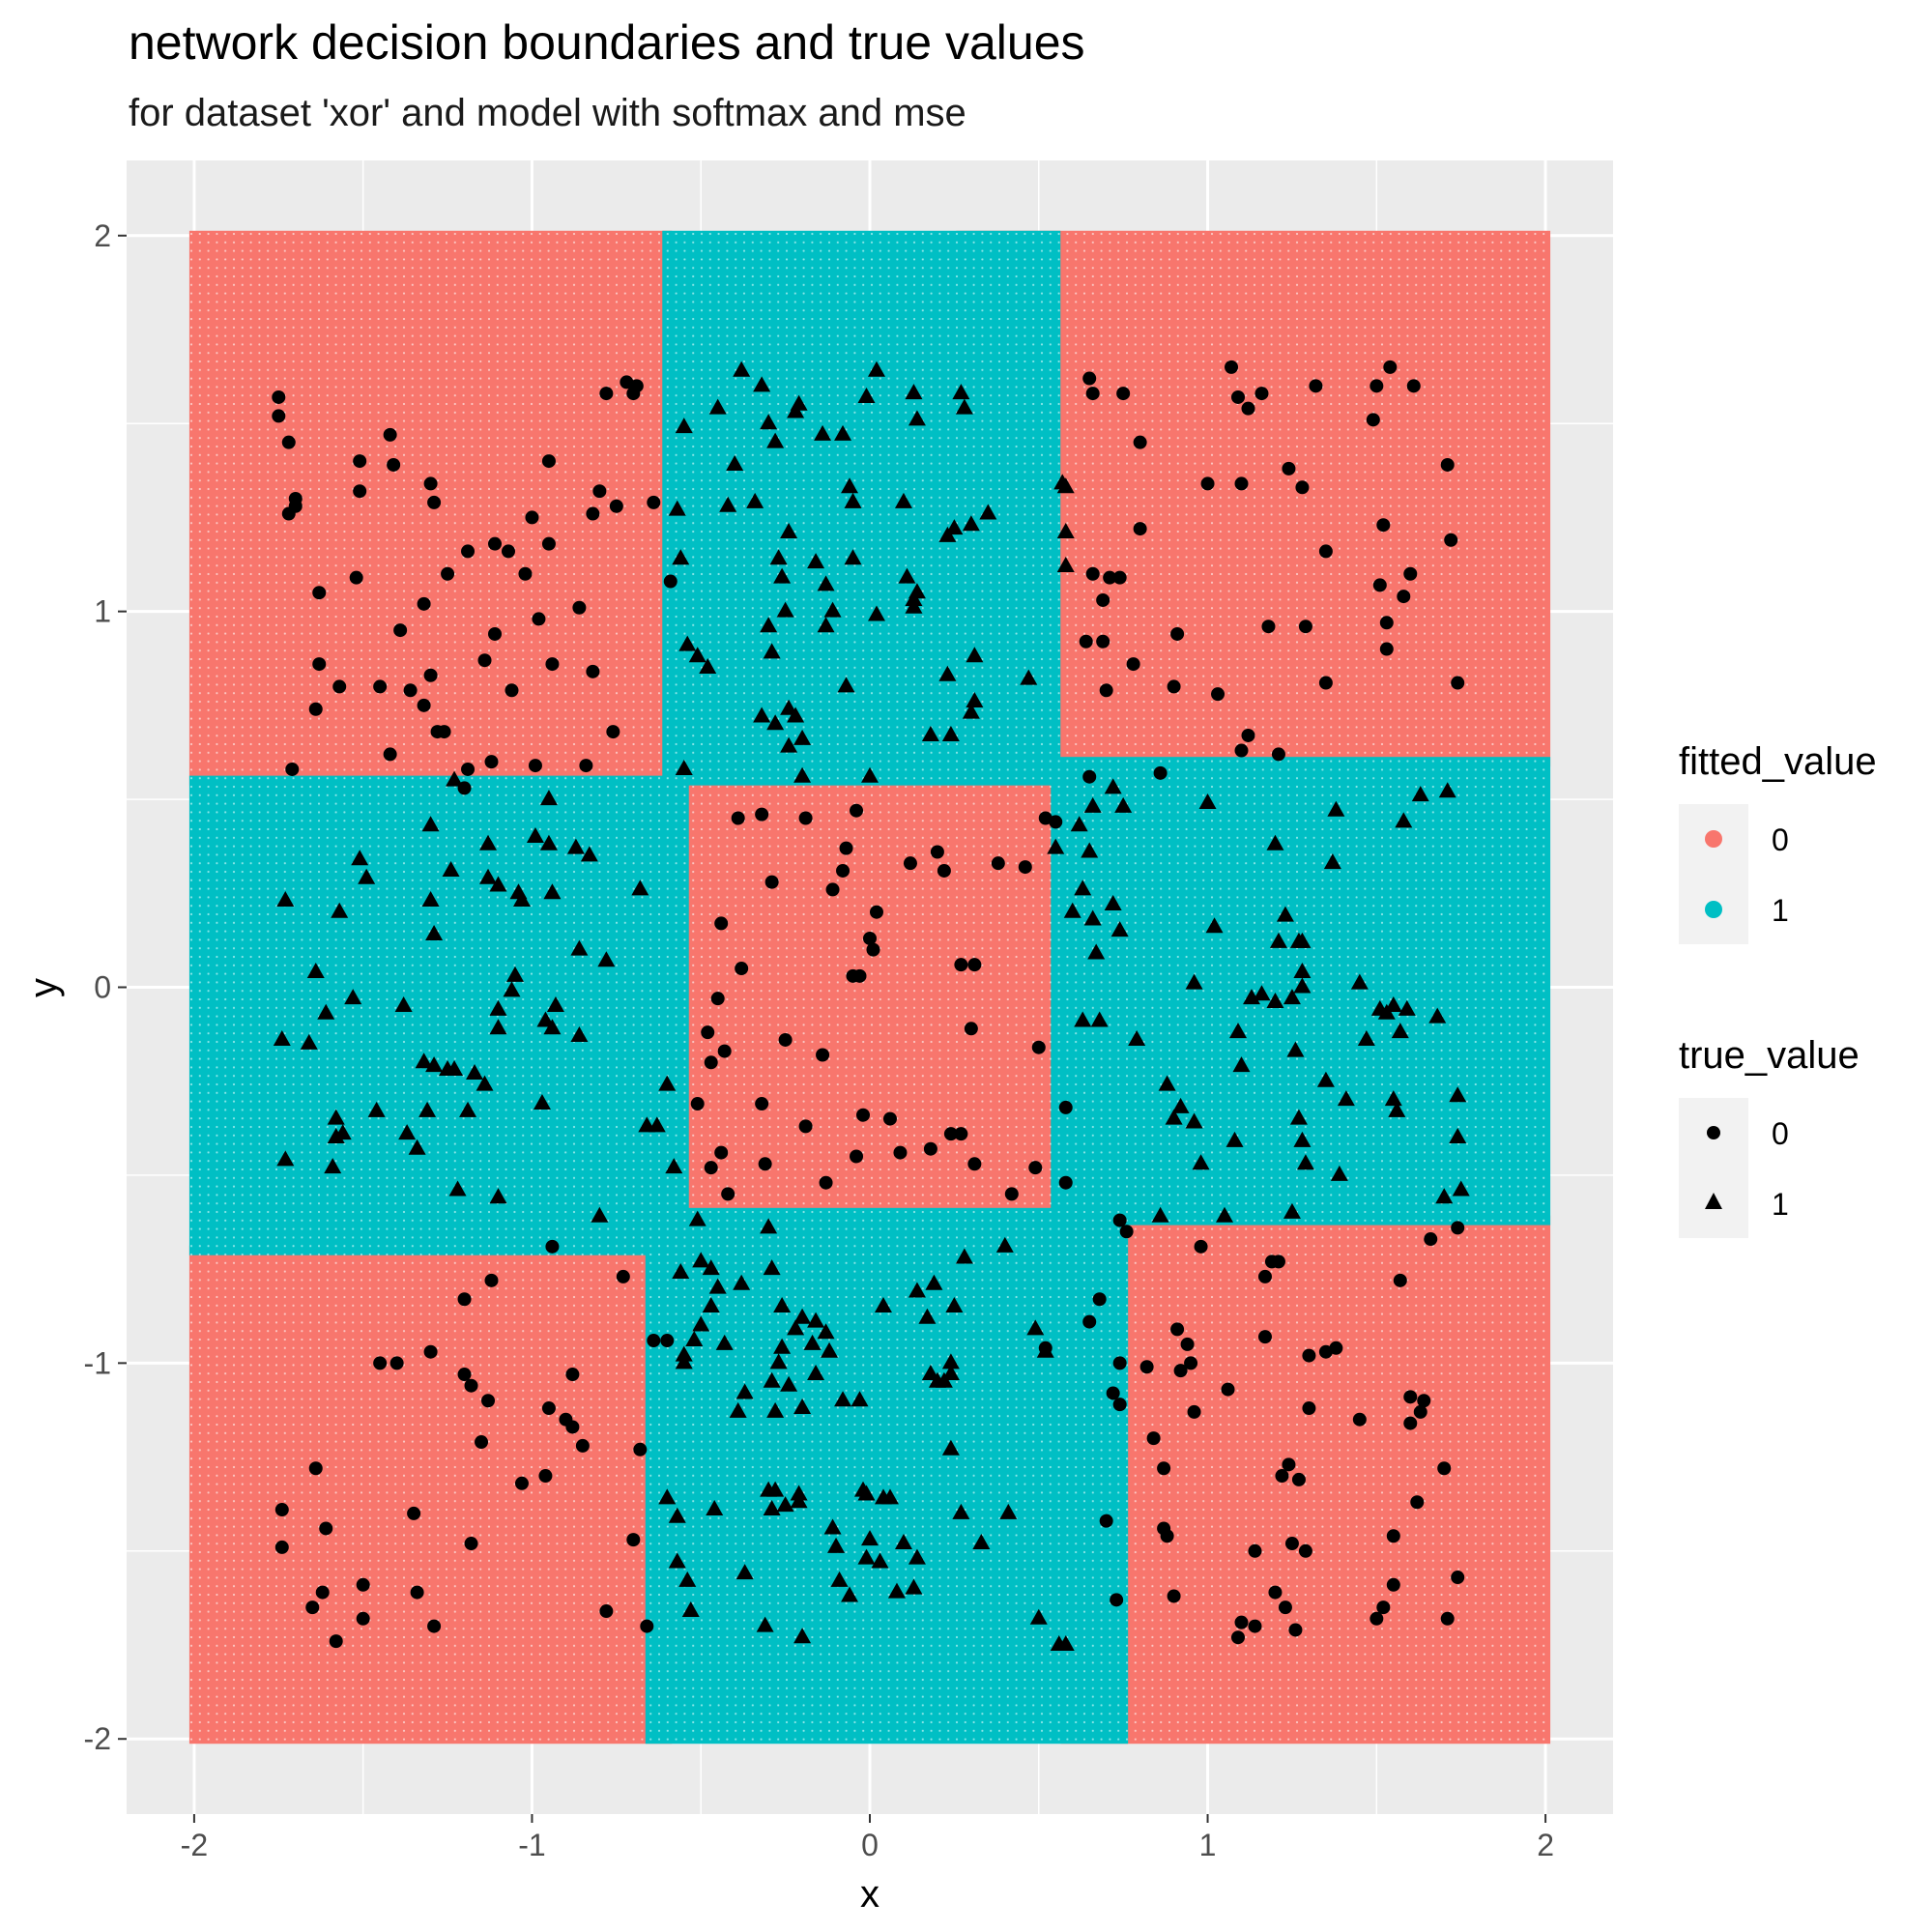  I want to click on legend-true-label-0: 0, so click(1780, 1133).